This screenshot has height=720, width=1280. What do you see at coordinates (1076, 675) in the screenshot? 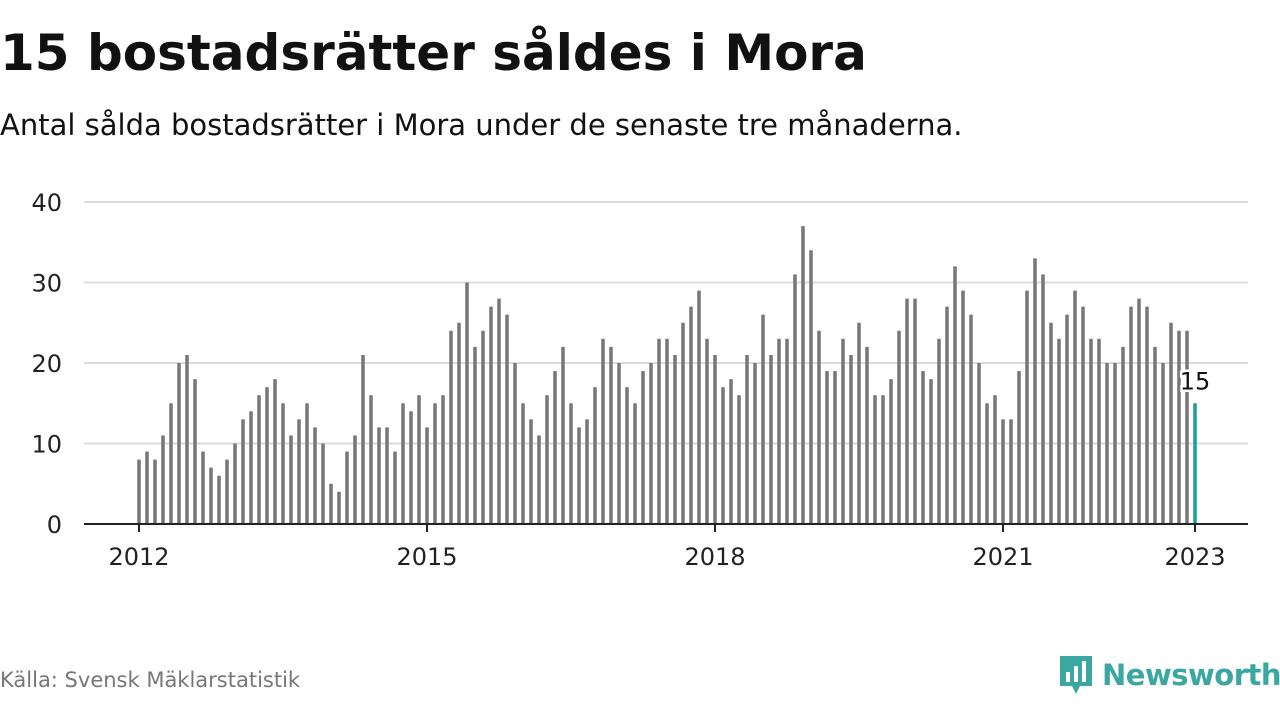
I see `bar-chart-speech-bubble-icon` at bounding box center [1076, 675].